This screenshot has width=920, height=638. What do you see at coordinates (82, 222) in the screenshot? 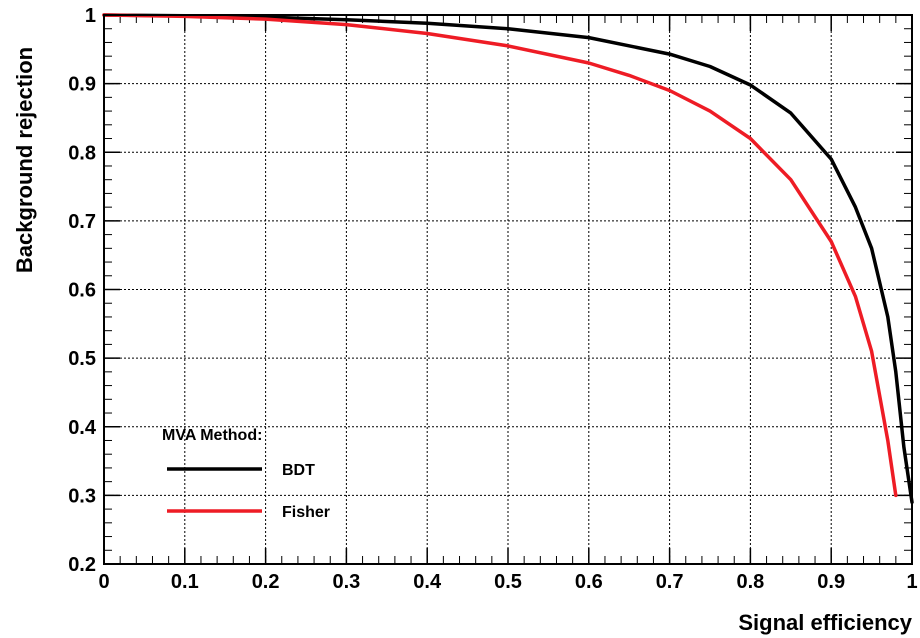
I see `y-tick-label: 0.7` at bounding box center [82, 222].